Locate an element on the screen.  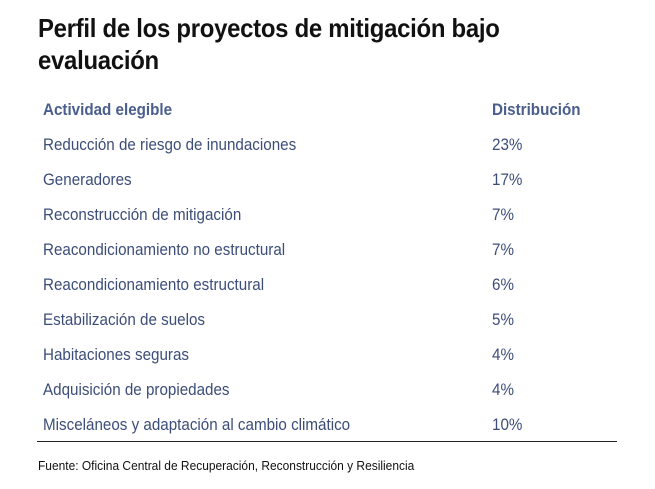
row-label: Reacondicionamiento no estructural is located at coordinates (164, 250).